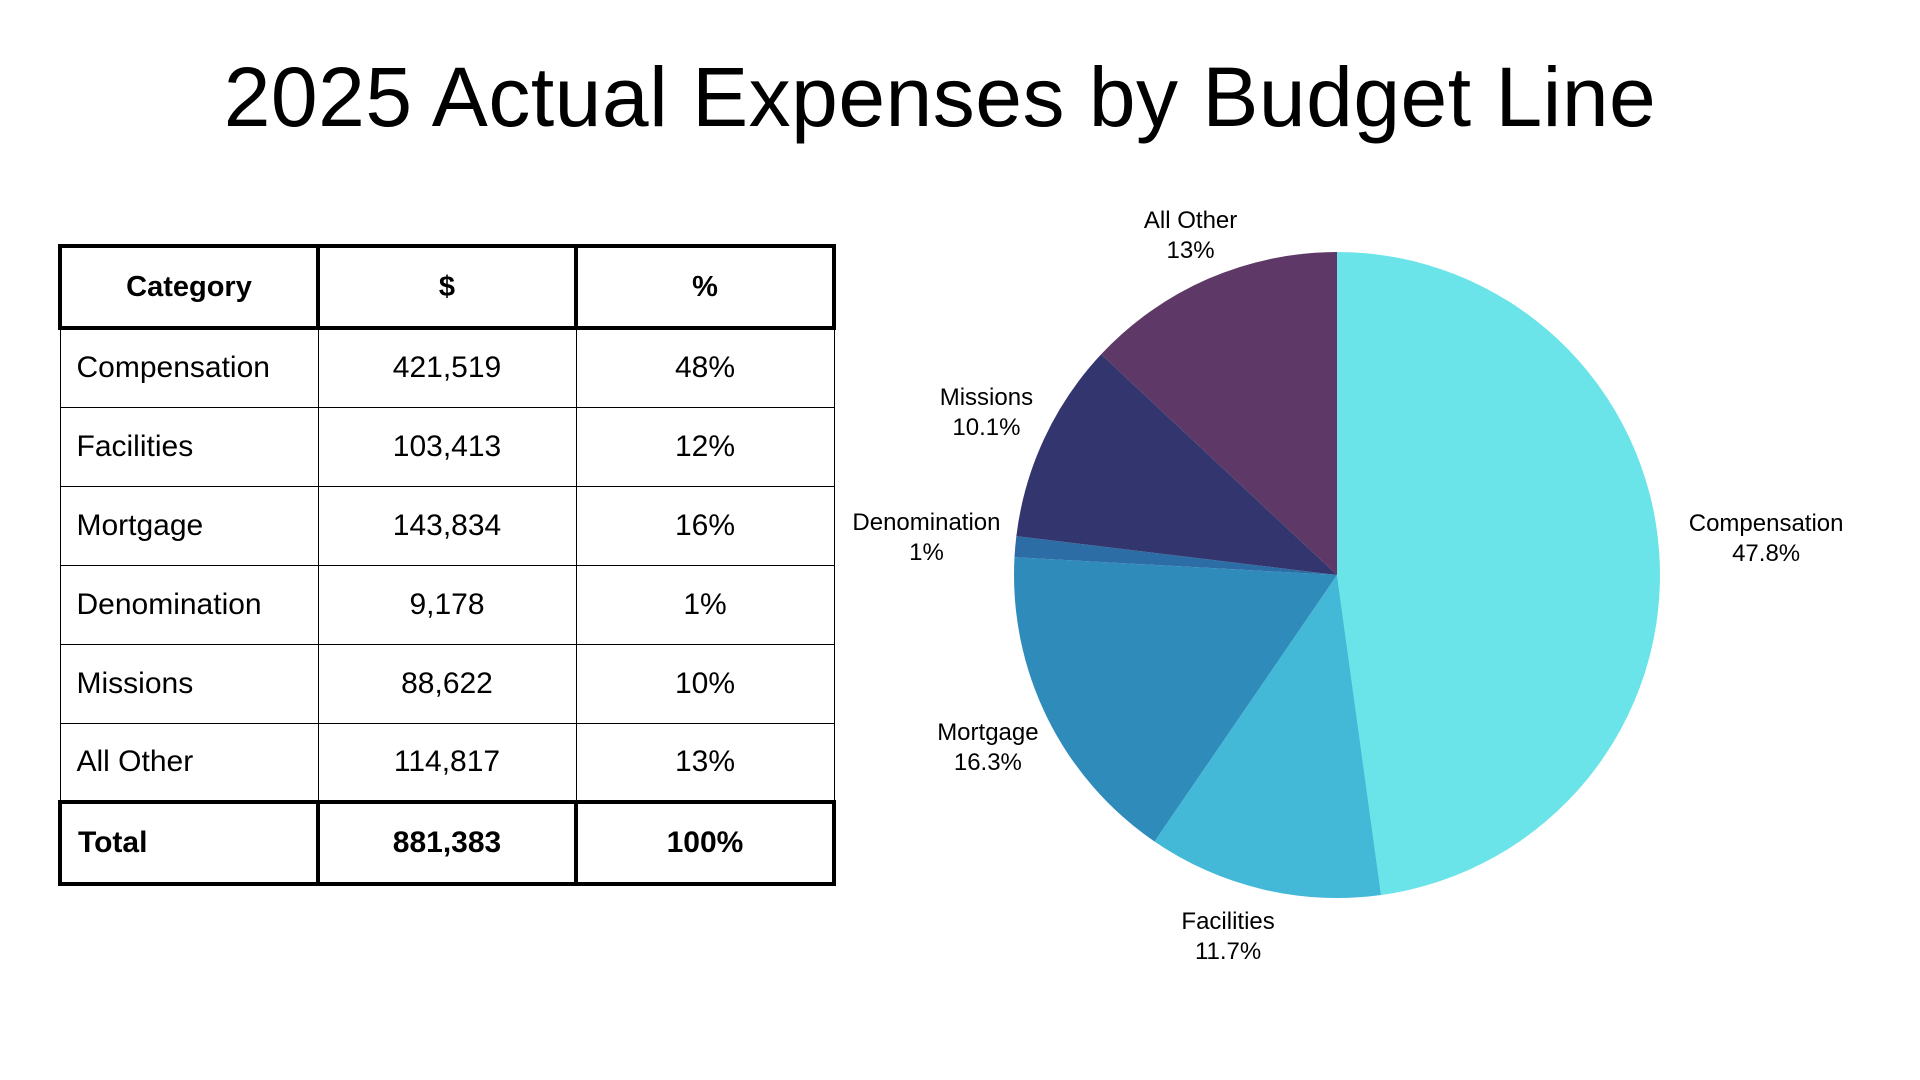  I want to click on pie-label-name: Facilities, so click(1227, 921).